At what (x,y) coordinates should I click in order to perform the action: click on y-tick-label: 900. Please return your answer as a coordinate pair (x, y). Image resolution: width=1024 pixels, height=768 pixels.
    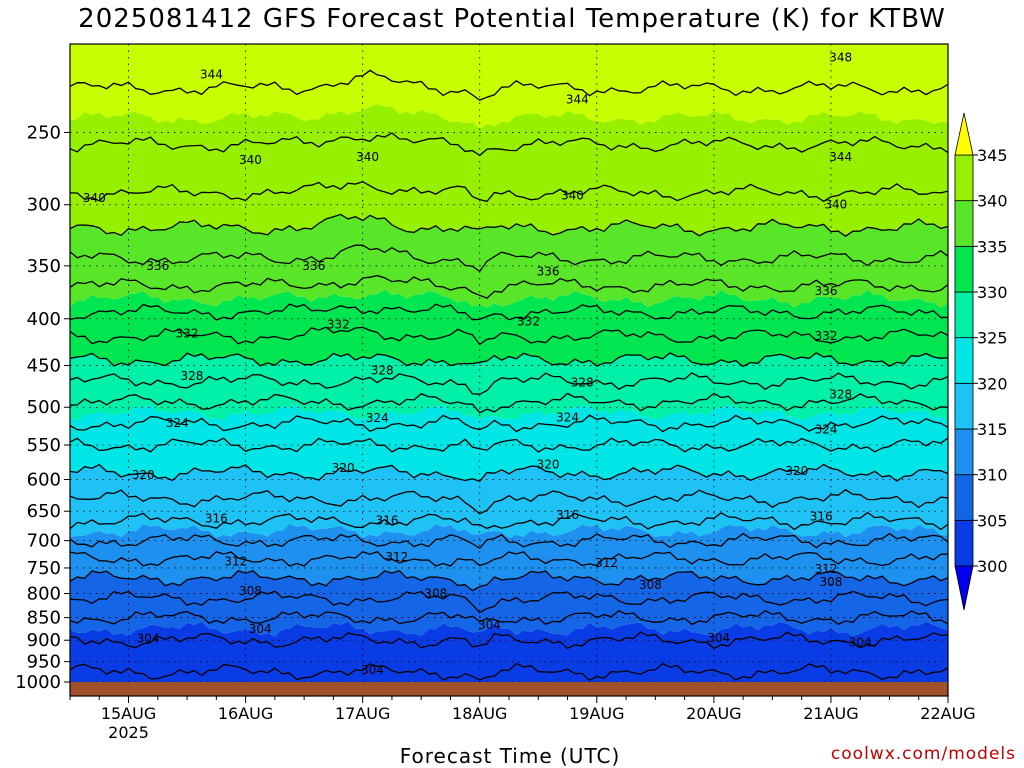
    Looking at the image, I should click on (44, 640).